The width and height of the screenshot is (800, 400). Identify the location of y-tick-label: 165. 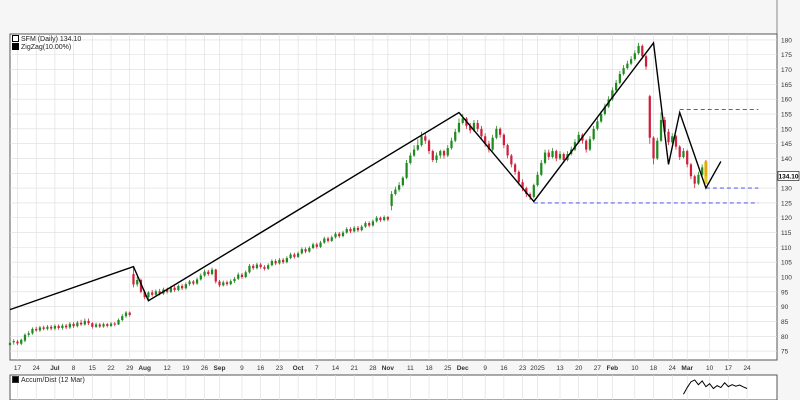
(786, 85).